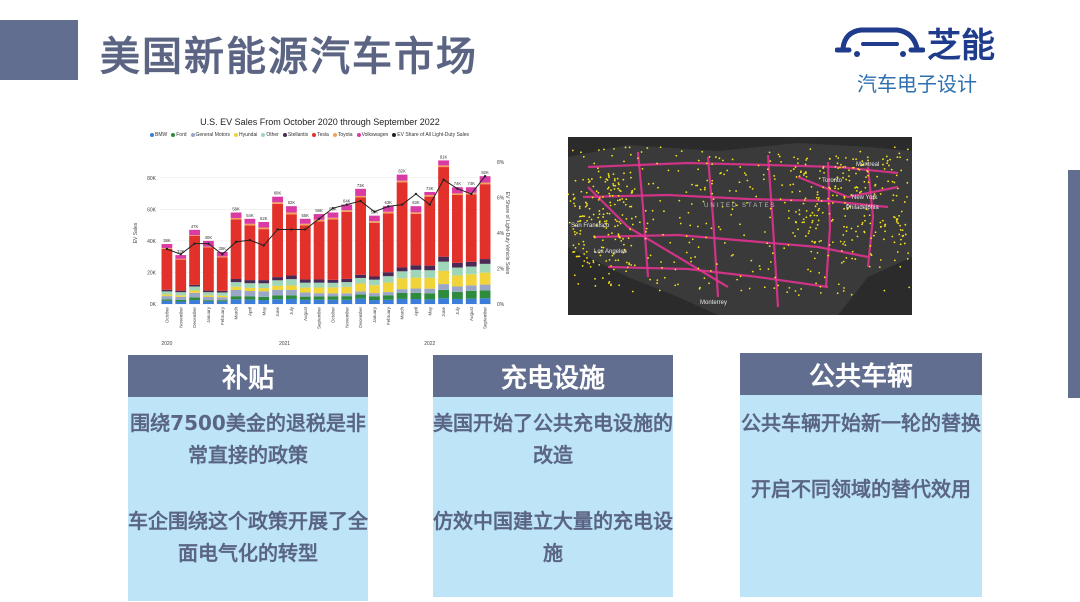 The image size is (1080, 602). I want to click on bar-total-label: 38K, so click(167, 240).